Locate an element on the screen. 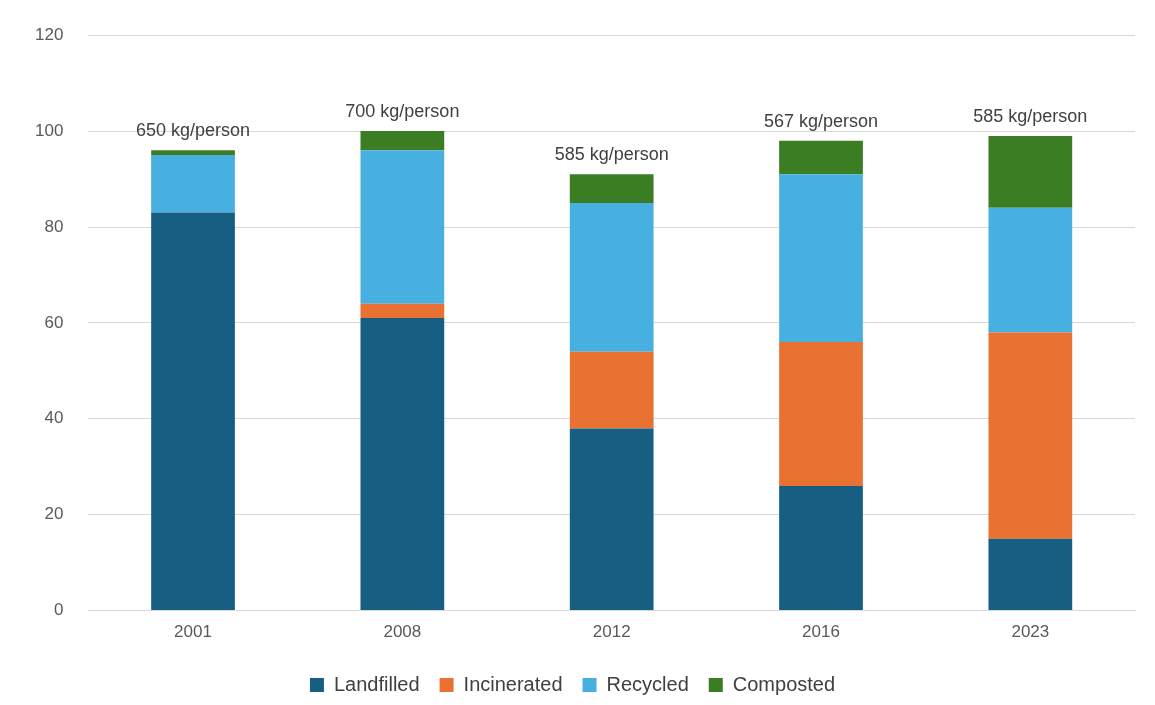  y-tick-label: 80 is located at coordinates (54, 226).